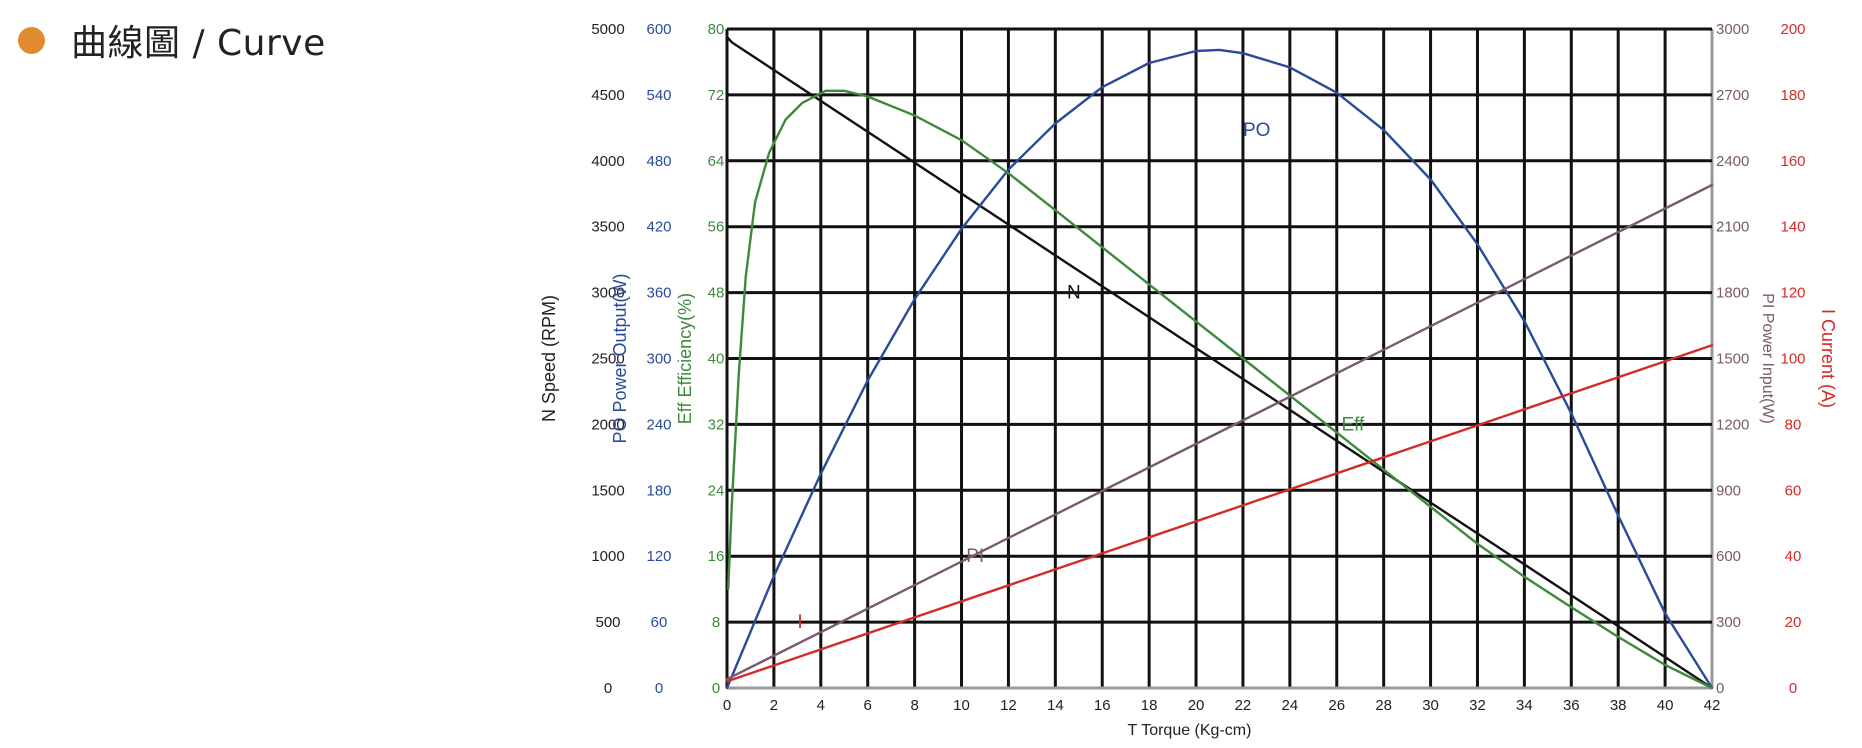 The image size is (1862, 748). Describe the element at coordinates (1732, 359) in the screenshot. I see `y-tick-label-pi: 1500` at that location.